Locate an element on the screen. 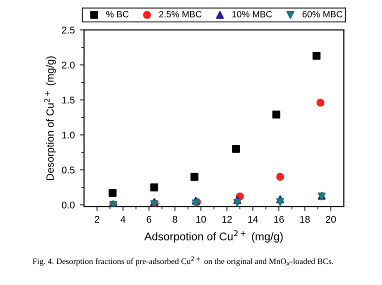 The image size is (382, 285). x-tick-label: 8 is located at coordinates (175, 219).